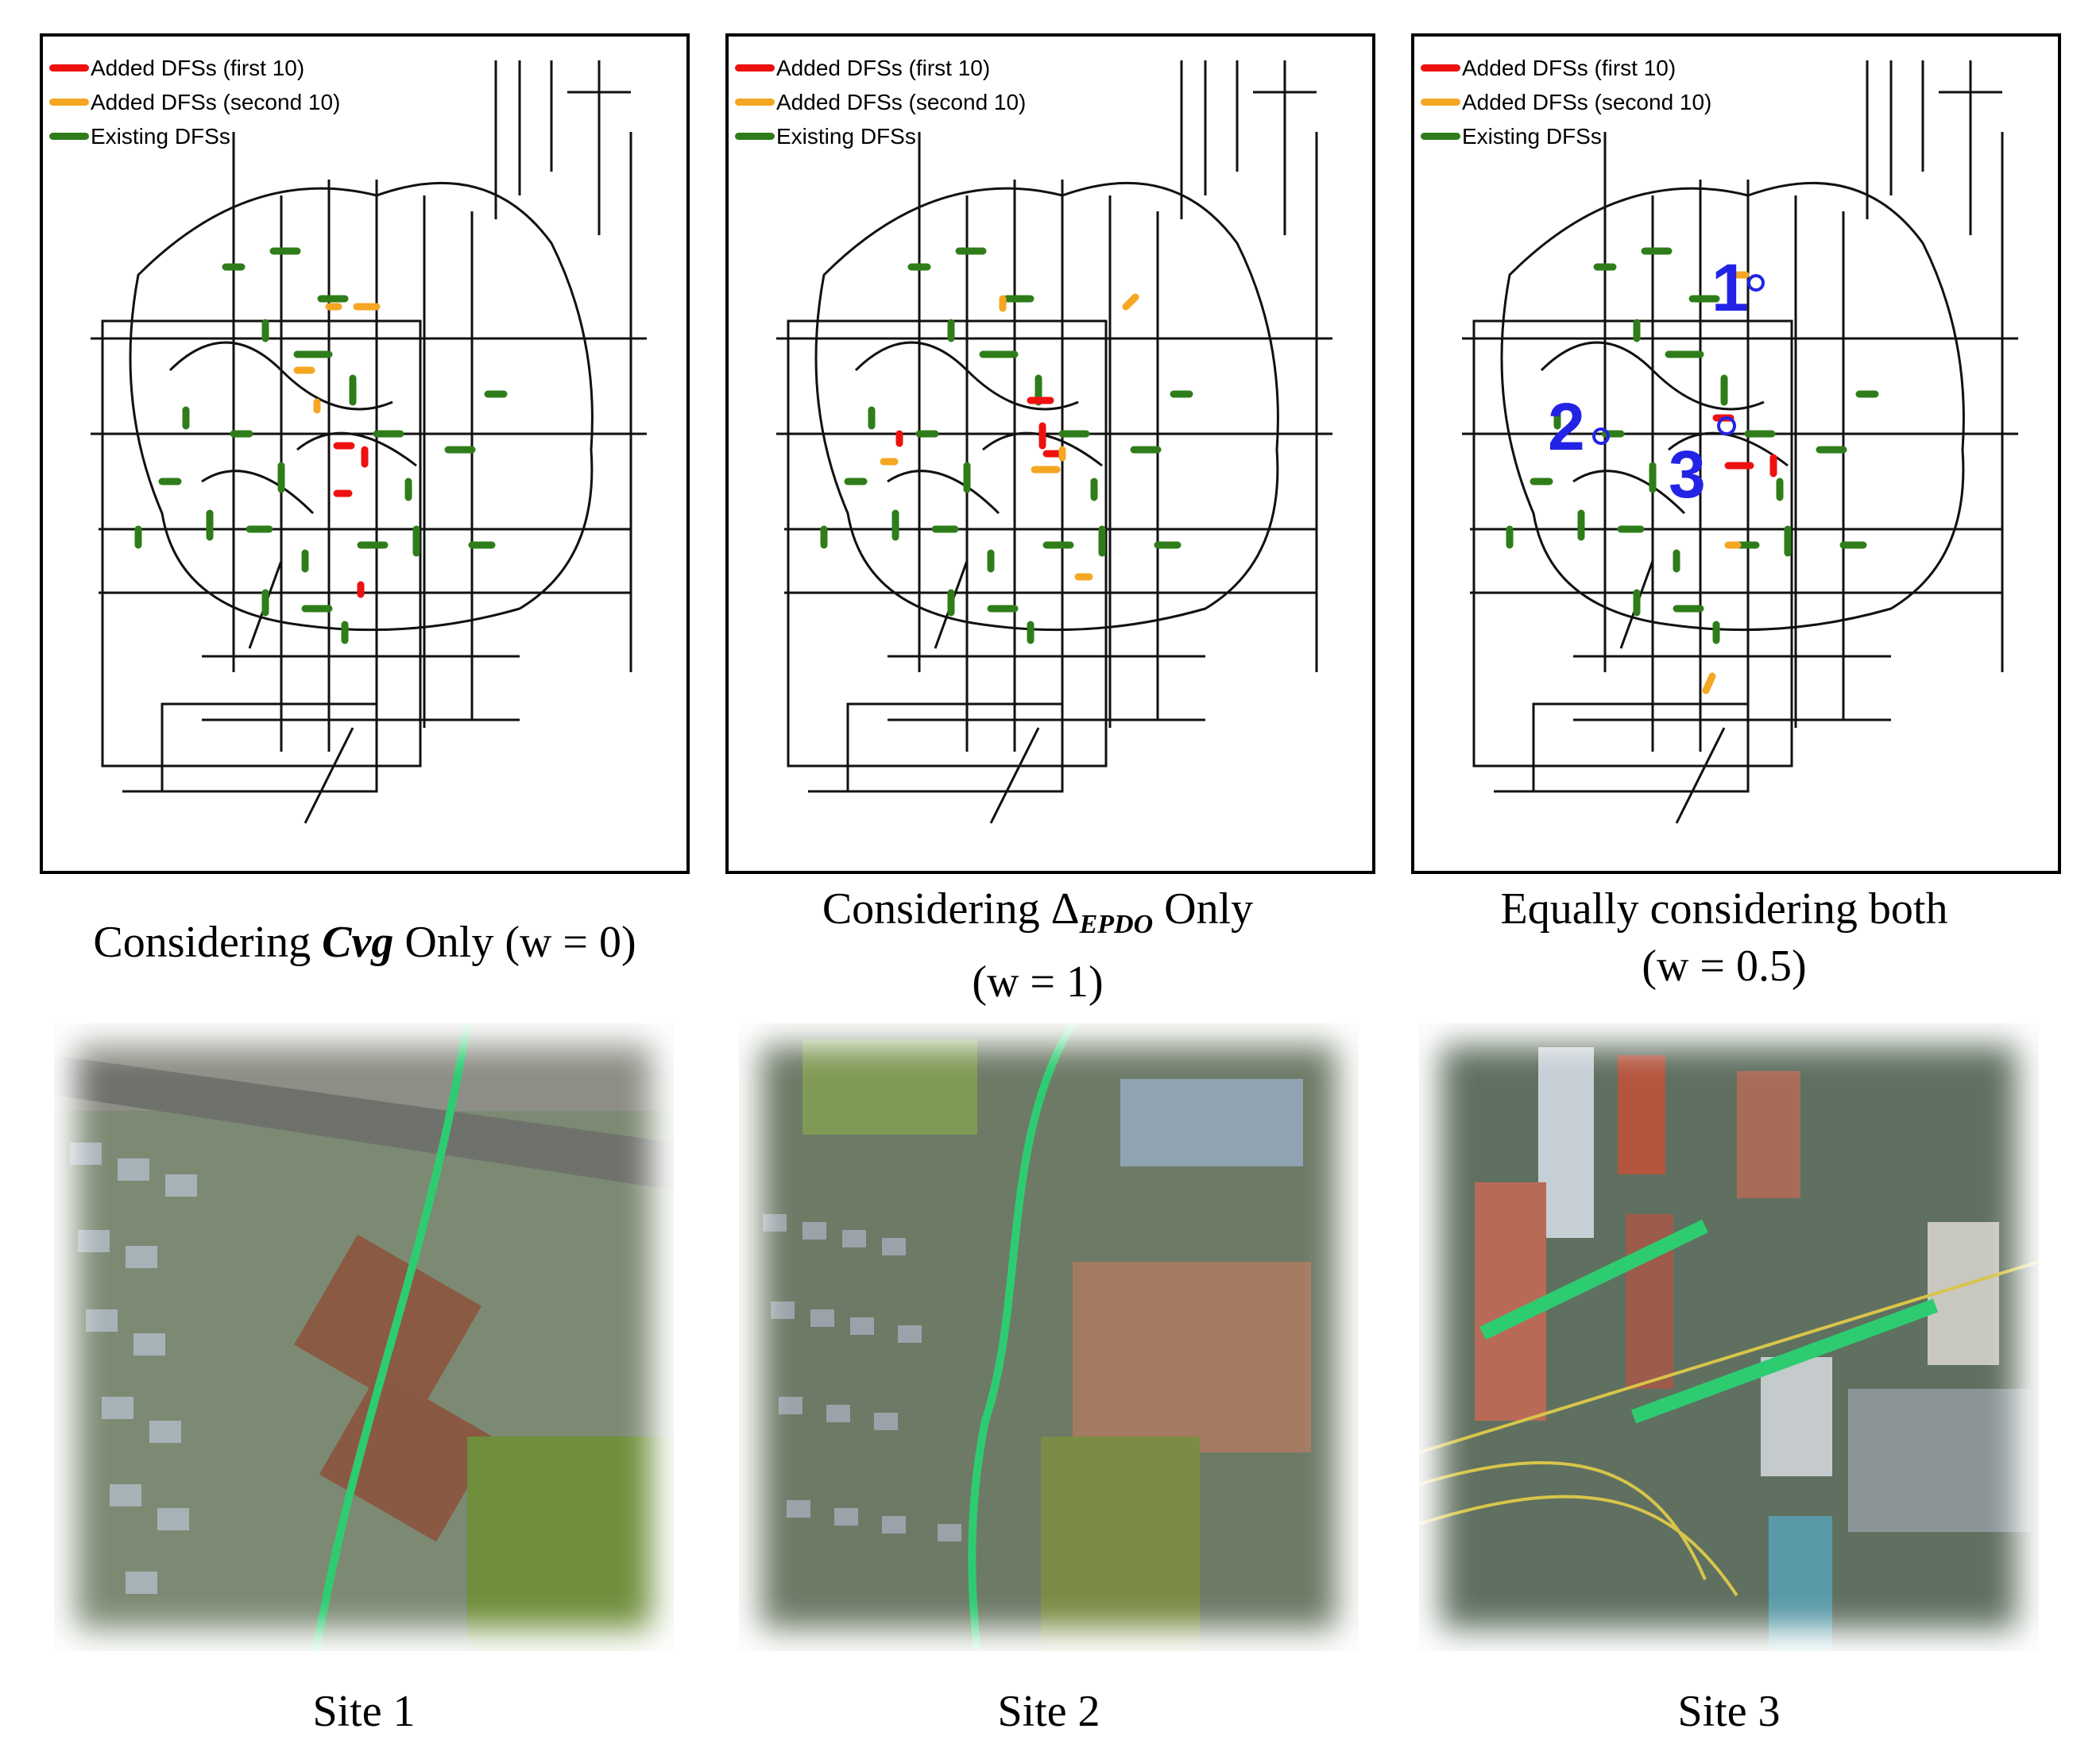  What do you see at coordinates (364, 1711) in the screenshot?
I see `site-label-1: Site 1` at bounding box center [364, 1711].